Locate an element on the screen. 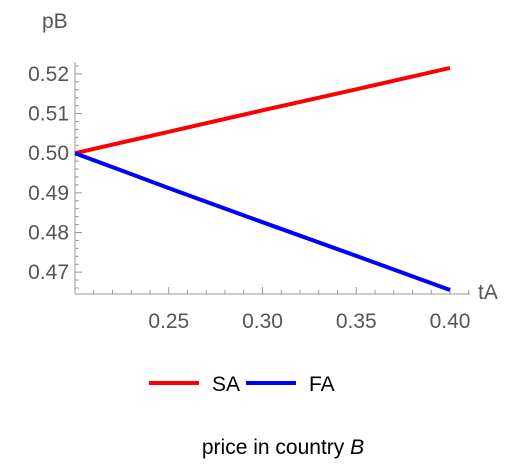 The width and height of the screenshot is (518, 476). chart-caption: price in country B is located at coordinates (283, 448).